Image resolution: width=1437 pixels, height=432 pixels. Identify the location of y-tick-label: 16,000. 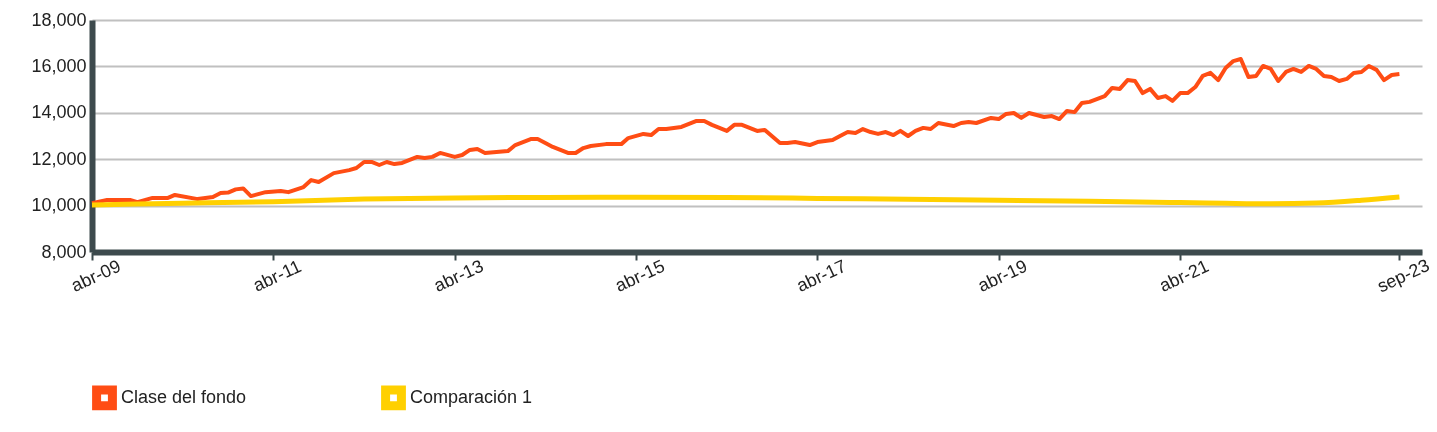
(59, 65).